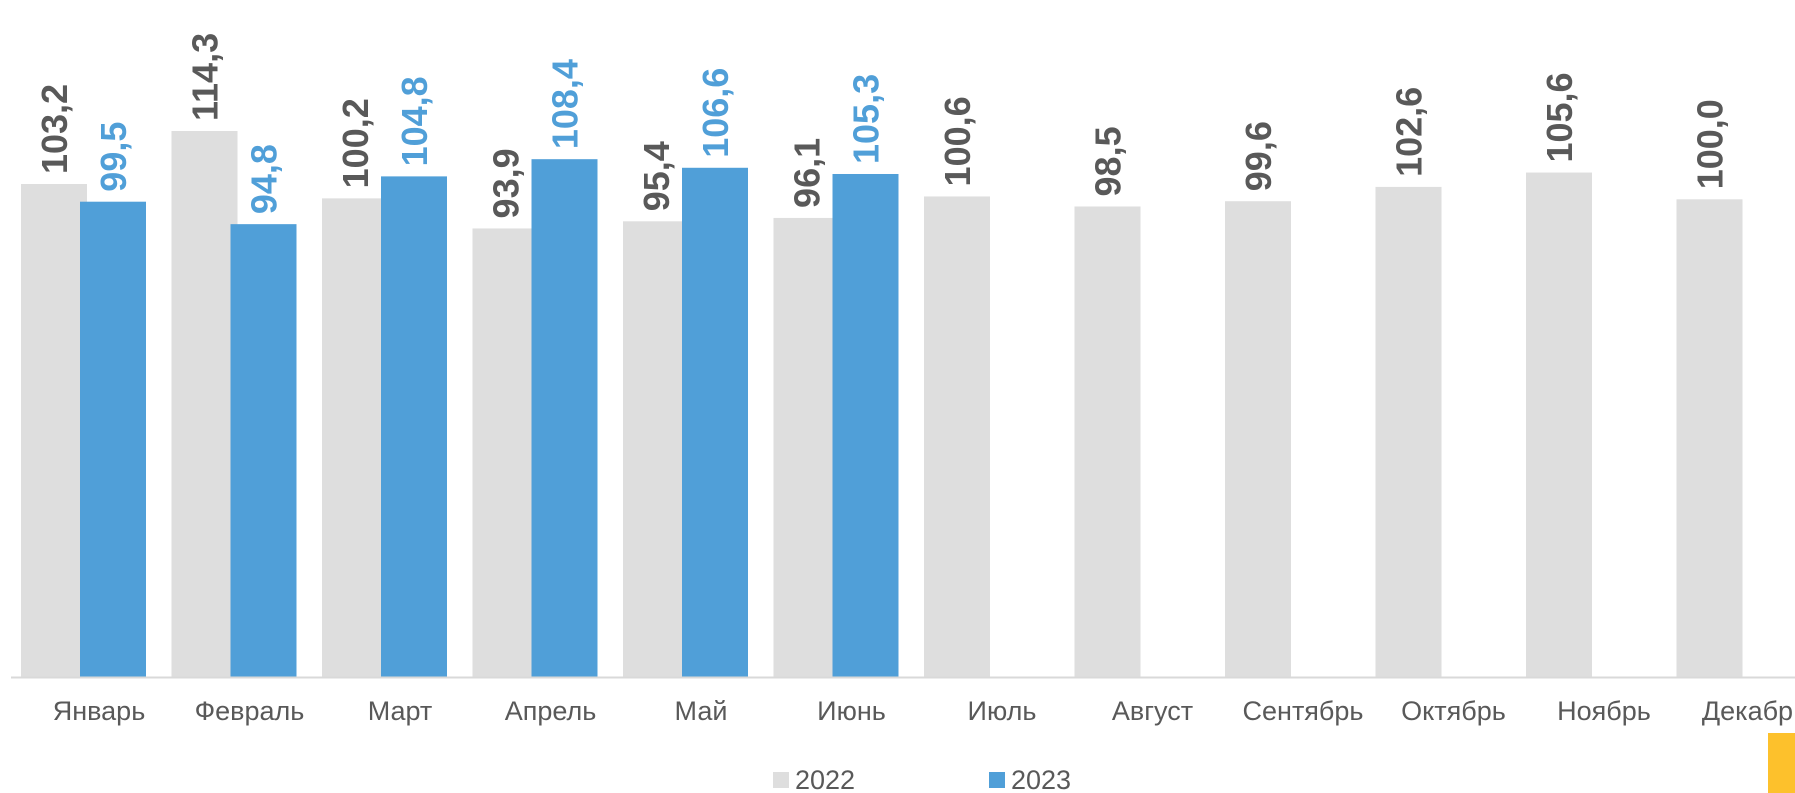 Image resolution: width=1795 pixels, height=793 pixels. Describe the element at coordinates (807, 173) in the screenshot. I see `data-label-2022-6: 96,1` at that location.